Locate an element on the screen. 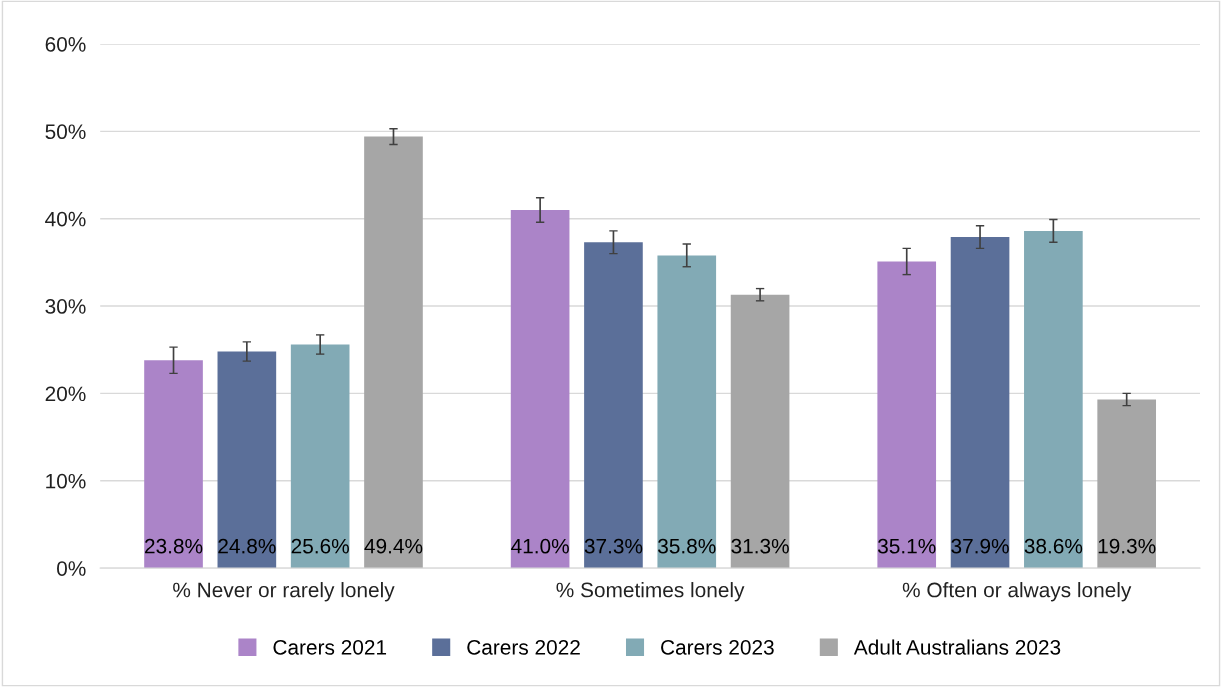 This screenshot has width=1222, height=687. y-tick-label: 60% is located at coordinates (65, 44).